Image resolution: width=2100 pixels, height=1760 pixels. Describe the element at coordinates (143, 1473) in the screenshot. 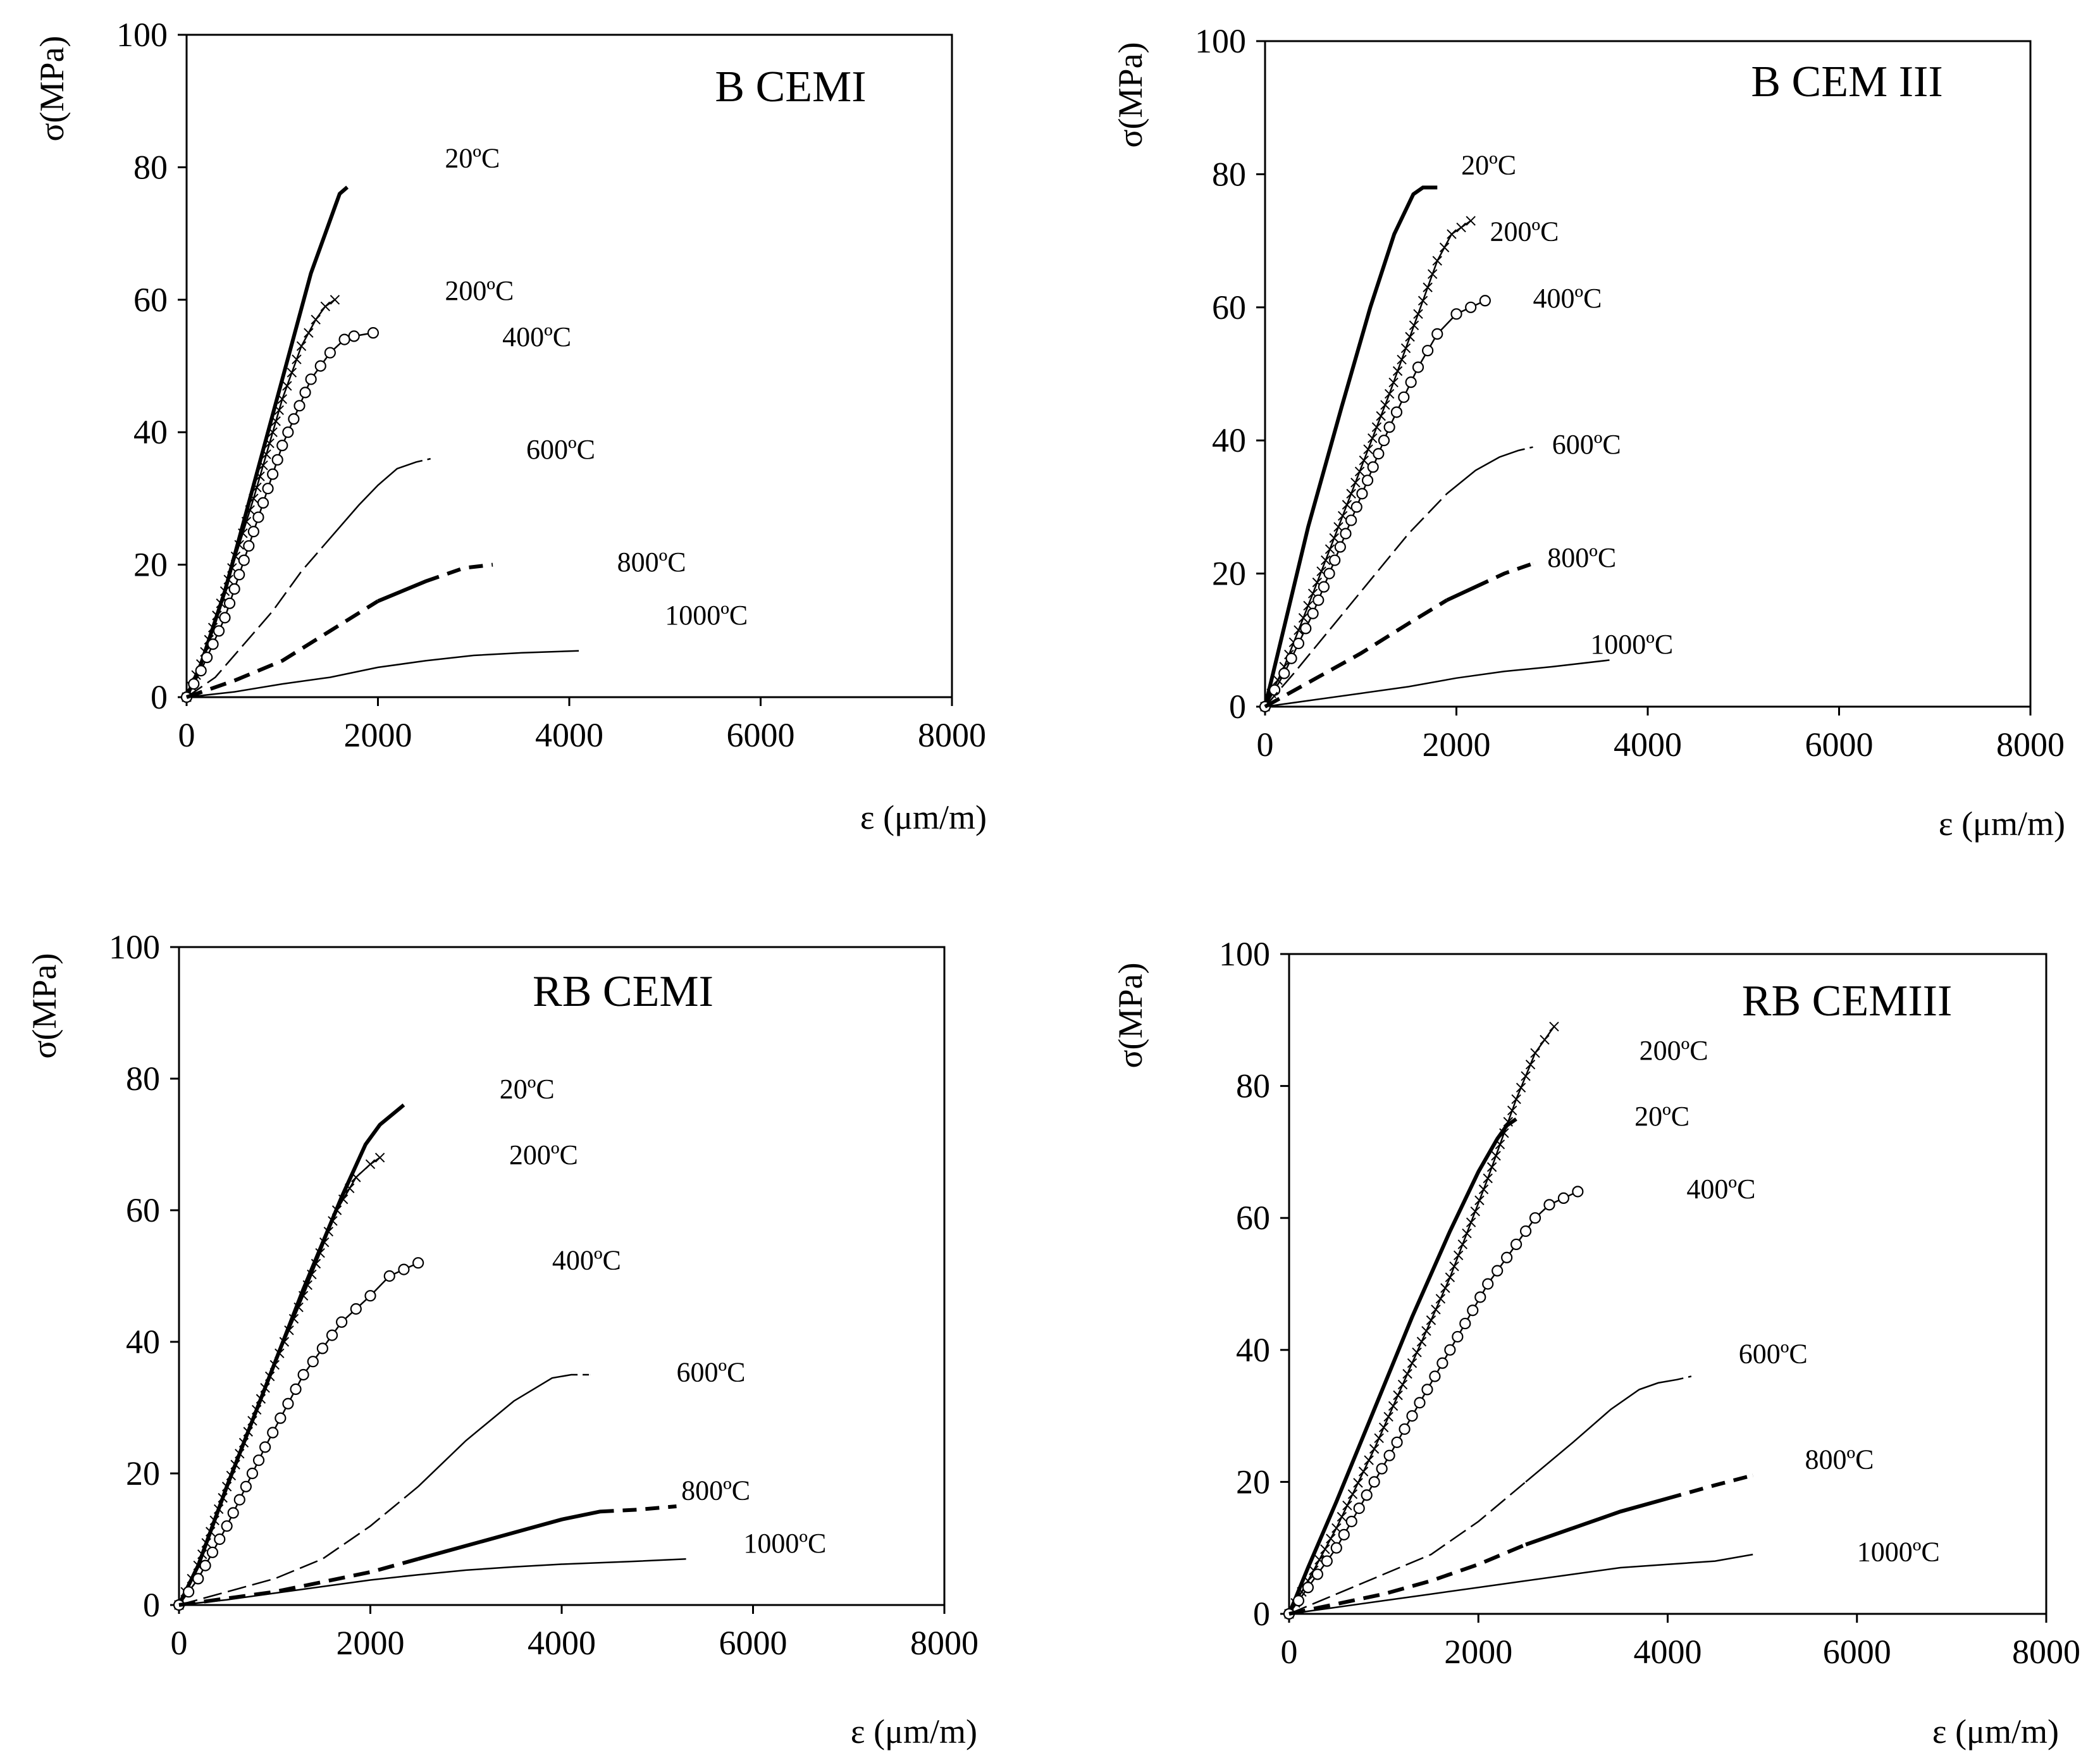

I see `y-tick-label: 20` at that location.